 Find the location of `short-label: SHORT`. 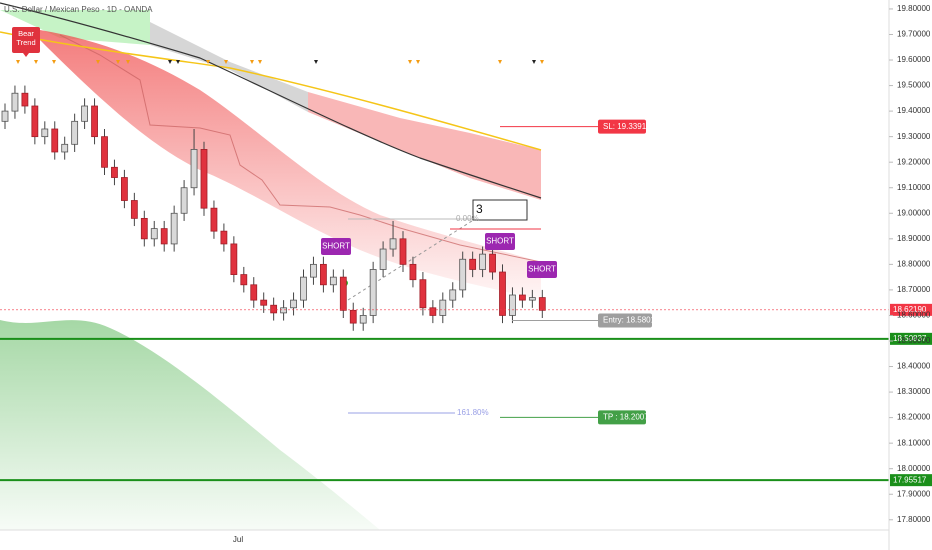

short-label: SHORT is located at coordinates (542, 269).